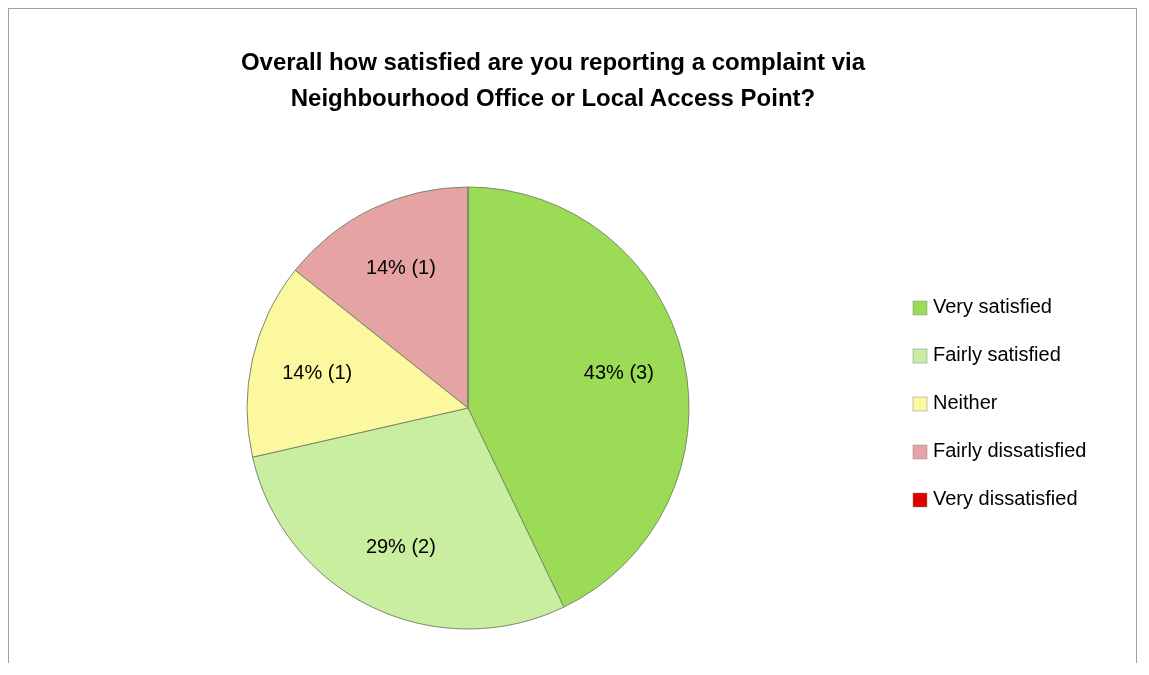 Image resolution: width=1149 pixels, height=675 pixels. What do you see at coordinates (997, 354) in the screenshot?
I see `legend-label: Fairly satisfied` at bounding box center [997, 354].